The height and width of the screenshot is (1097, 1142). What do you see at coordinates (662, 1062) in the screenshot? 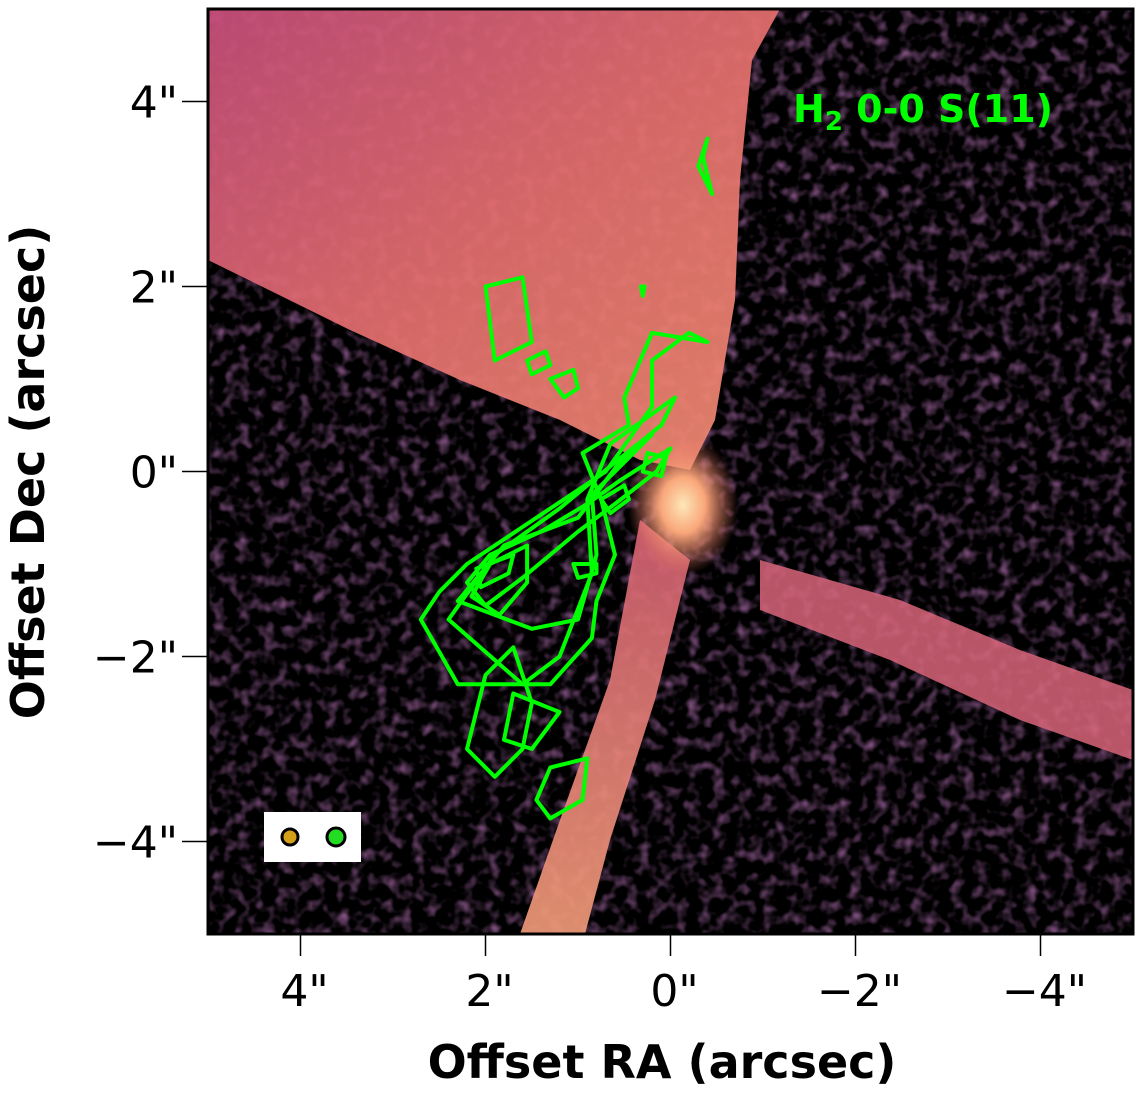
I see `x-axis-title: Offset RA (arcsec)` at bounding box center [662, 1062].